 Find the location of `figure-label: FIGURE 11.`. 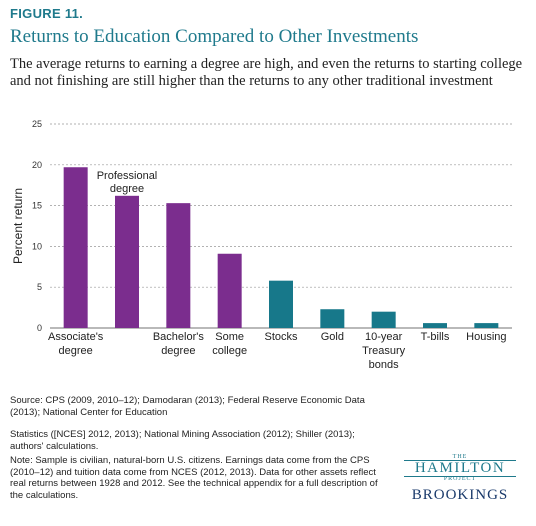

figure-label: FIGURE 11. is located at coordinates (47, 13).